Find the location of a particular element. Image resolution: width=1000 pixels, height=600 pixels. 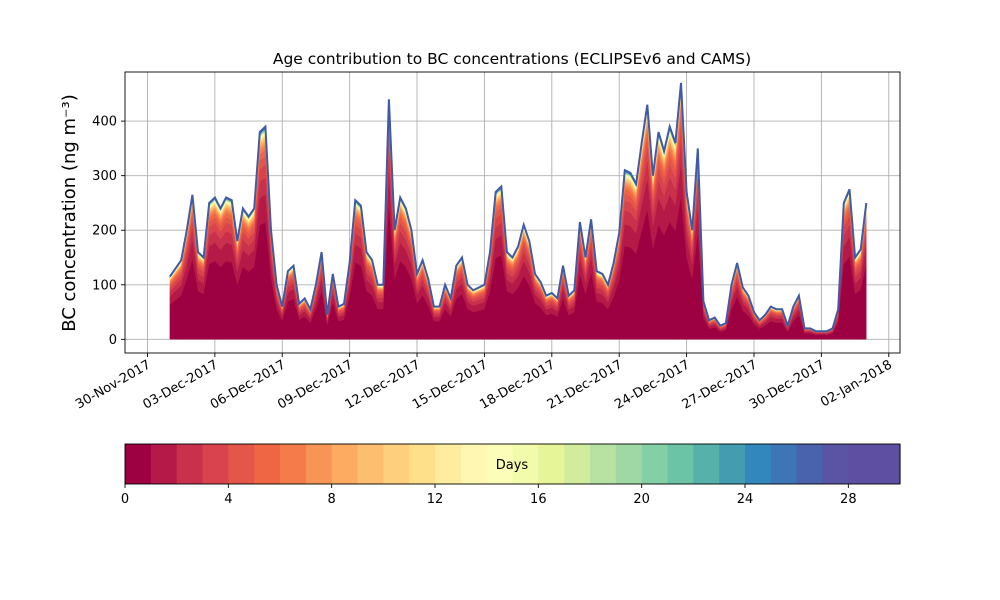

x-tick-label-0: 30-Nov-2017 is located at coordinates (113, 384).